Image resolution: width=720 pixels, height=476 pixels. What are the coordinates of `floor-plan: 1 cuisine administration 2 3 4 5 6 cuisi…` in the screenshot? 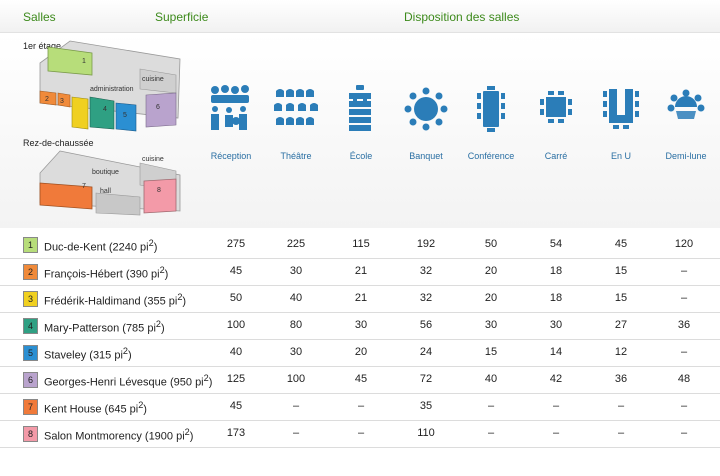 It's located at (110, 128).